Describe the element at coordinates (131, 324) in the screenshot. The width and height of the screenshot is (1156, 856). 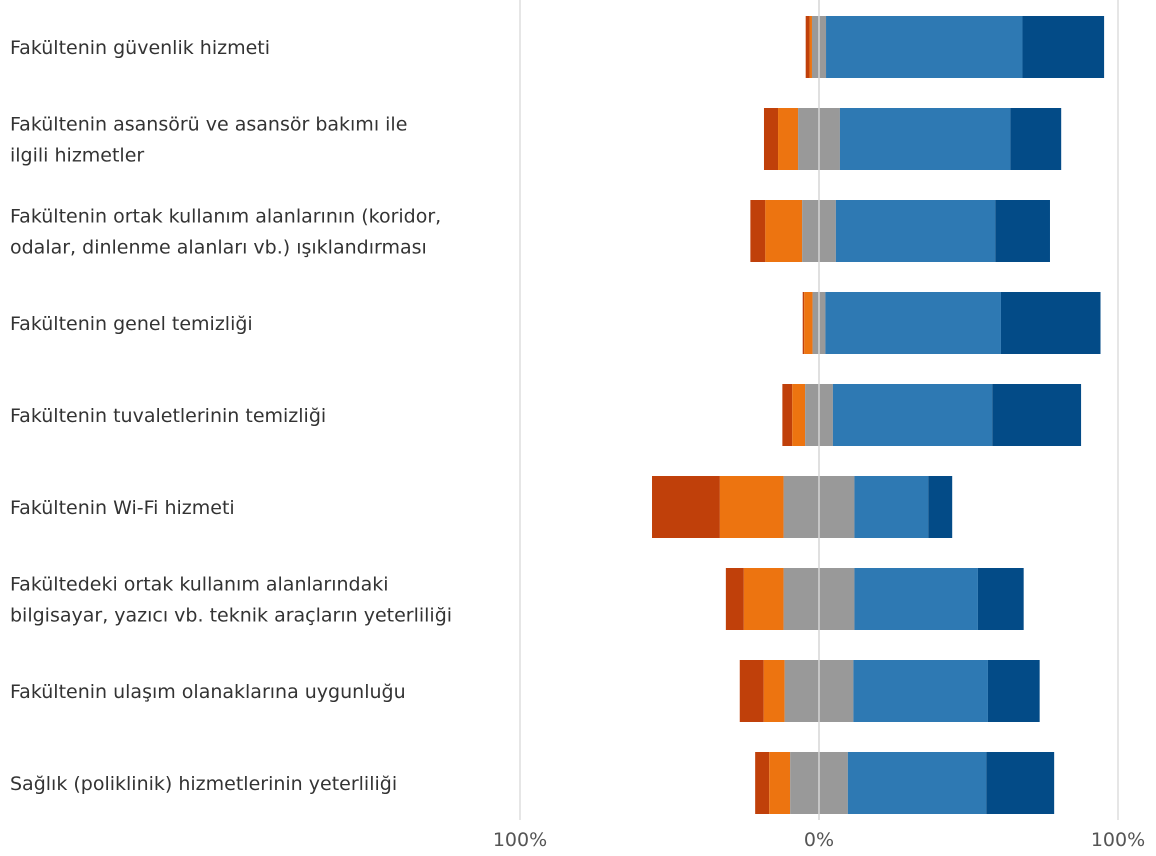
I see `category-label: Fakültenin genel temizliği` at that location.